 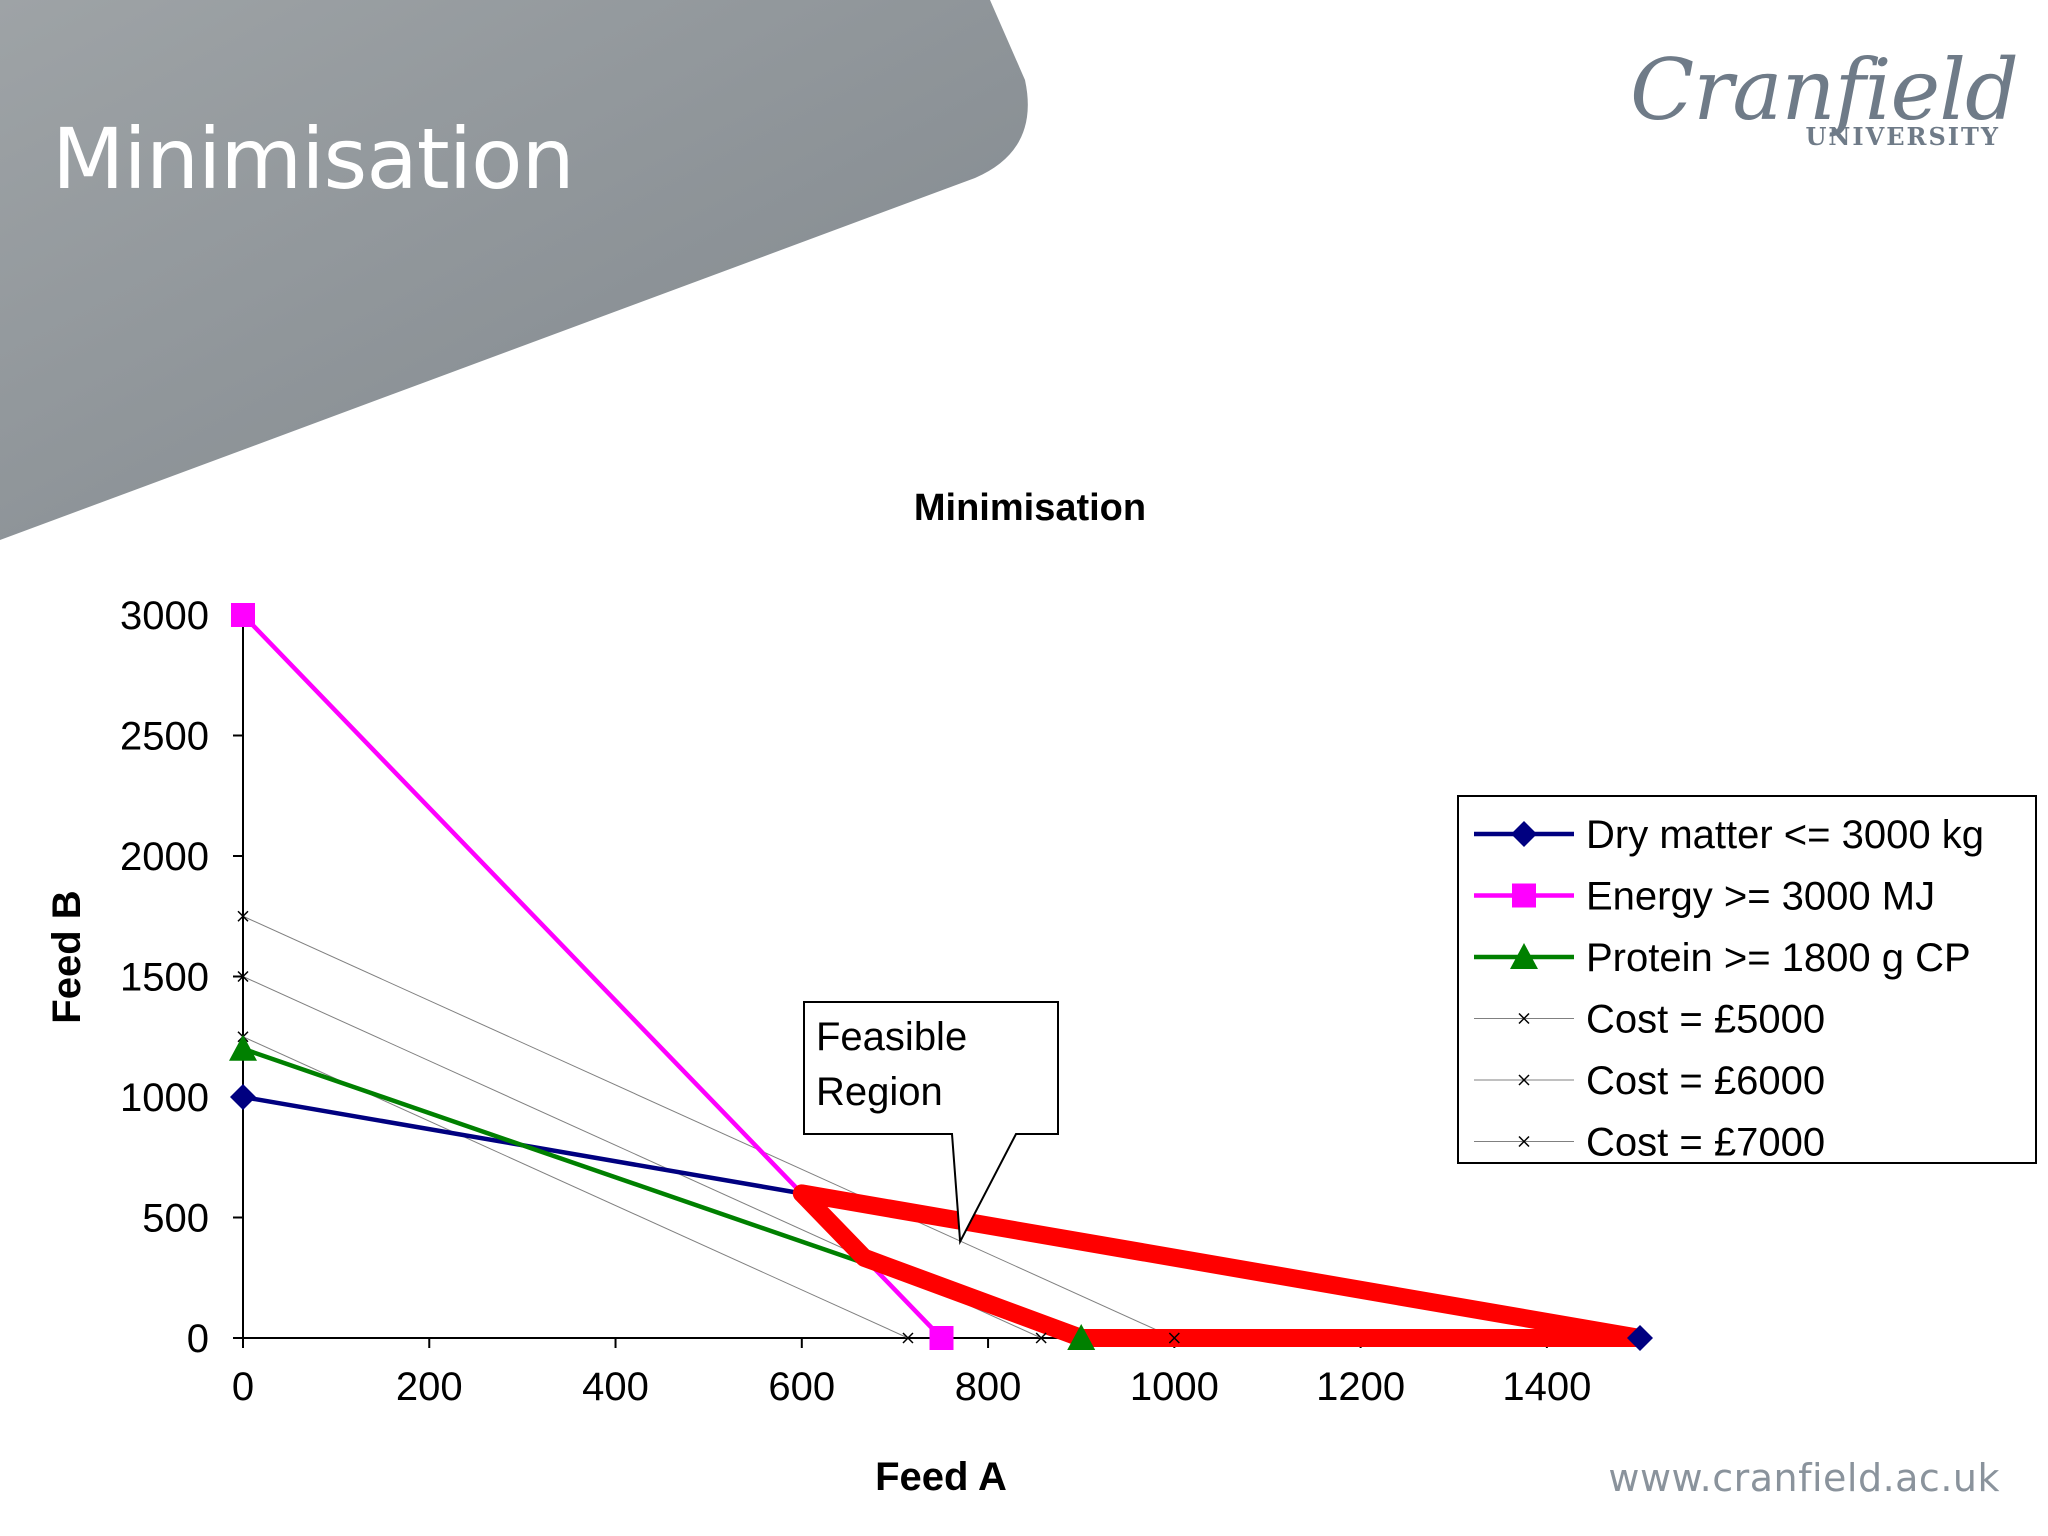 I want to click on logo-subtext: UNIVERSITY, so click(x=1902, y=136).